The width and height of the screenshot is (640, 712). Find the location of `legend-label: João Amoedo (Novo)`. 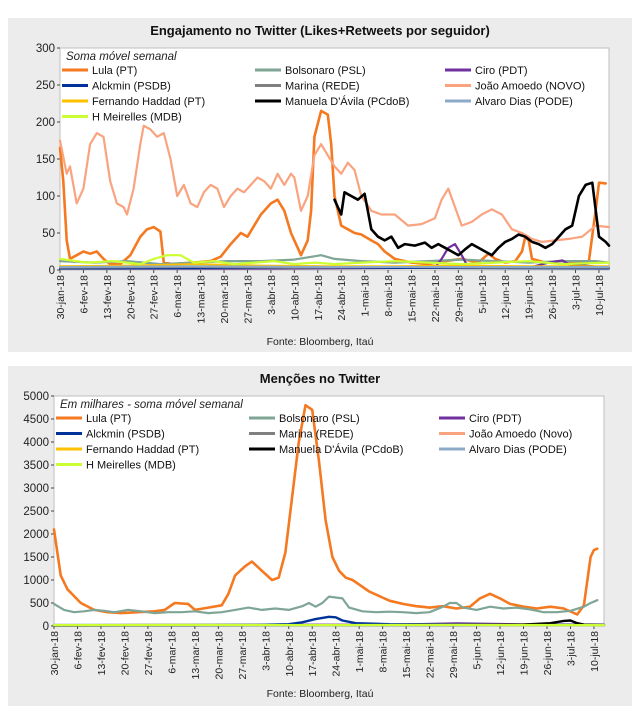

legend-label: João Amoedo (Novo) is located at coordinates (520, 435).